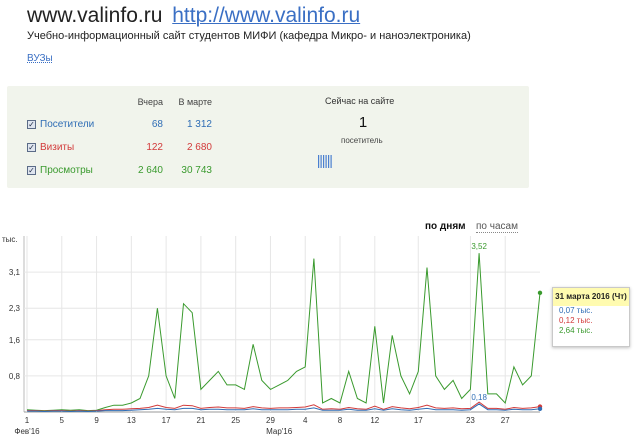  Describe the element at coordinates (445, 226) in the screenshot. I see `tab-by-days: по дням` at that location.